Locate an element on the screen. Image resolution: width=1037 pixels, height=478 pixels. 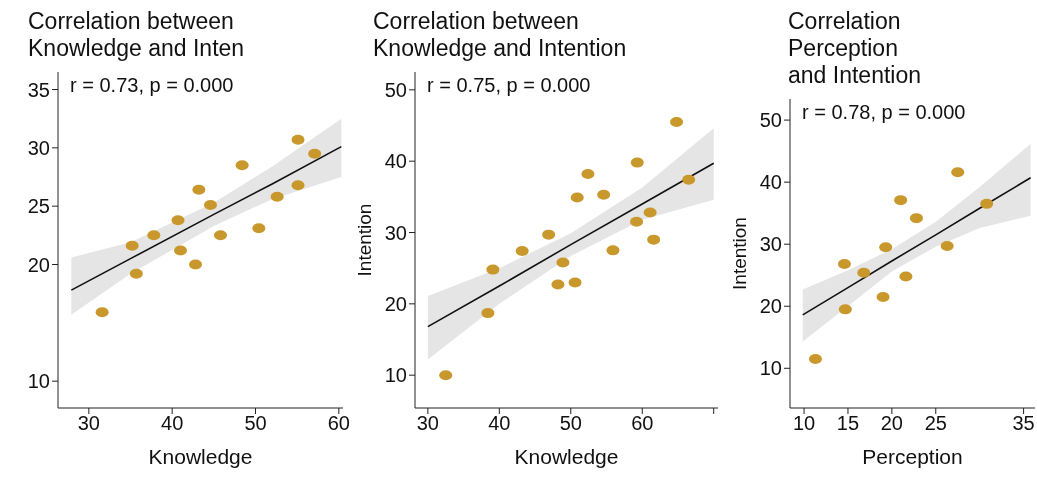
x-tick-label: 15 is located at coordinates (848, 423).